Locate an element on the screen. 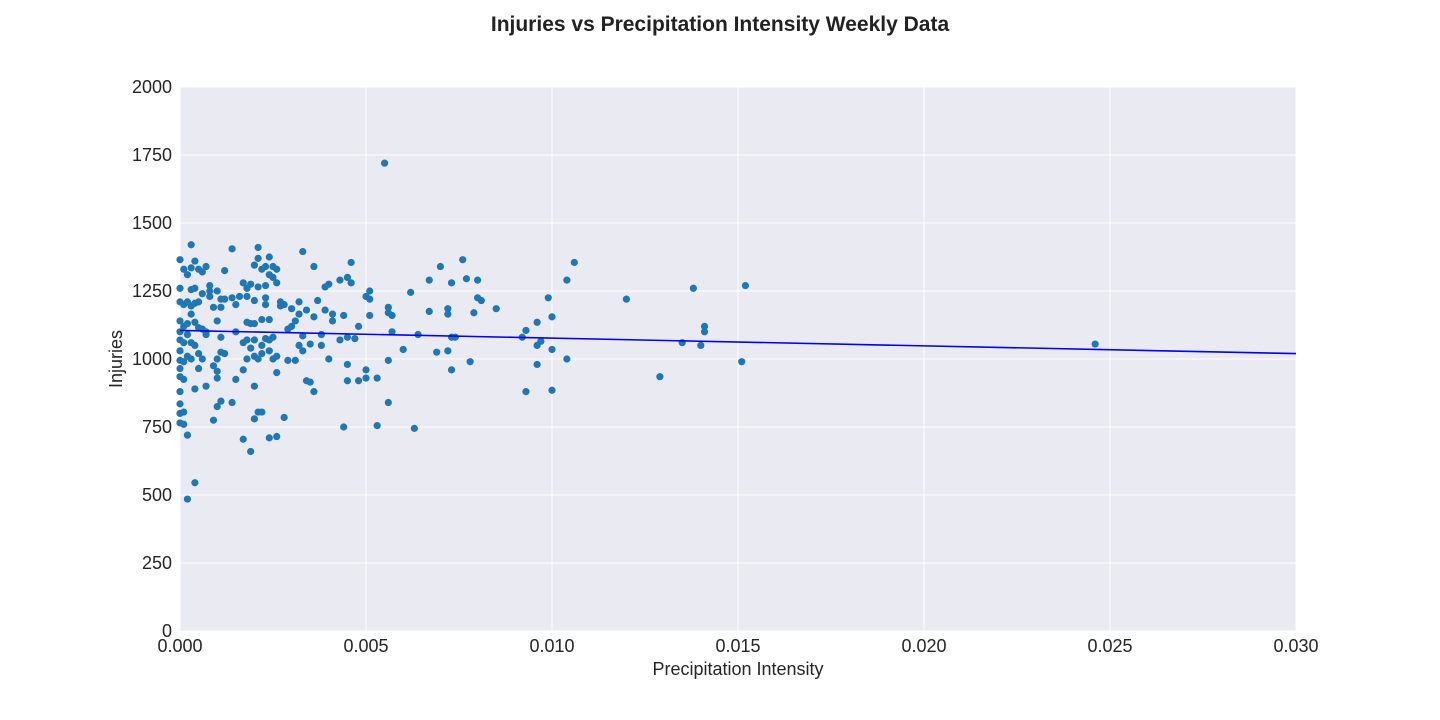  x-axis-ticks: 0.000 0.005 0.010 0.015 0.020 0.025 0.030 is located at coordinates (737, 646).